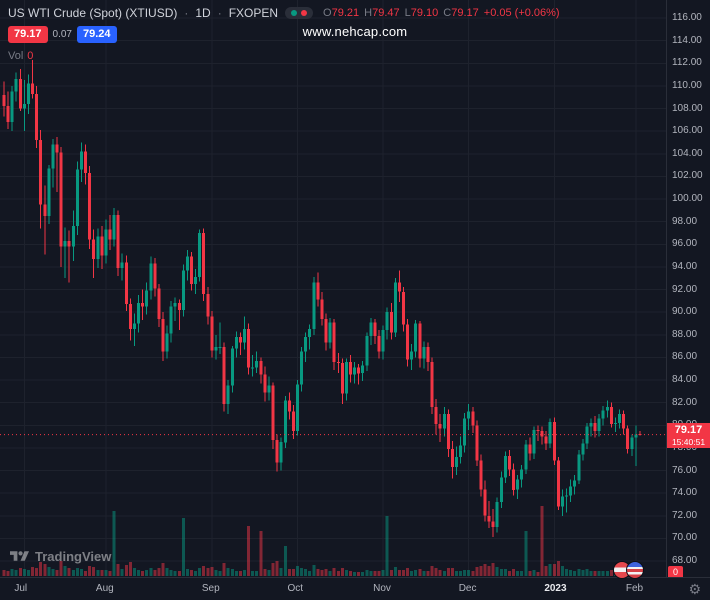 This screenshot has height=600, width=710. I want to click on price-axis-label: 112.00, so click(687, 63).